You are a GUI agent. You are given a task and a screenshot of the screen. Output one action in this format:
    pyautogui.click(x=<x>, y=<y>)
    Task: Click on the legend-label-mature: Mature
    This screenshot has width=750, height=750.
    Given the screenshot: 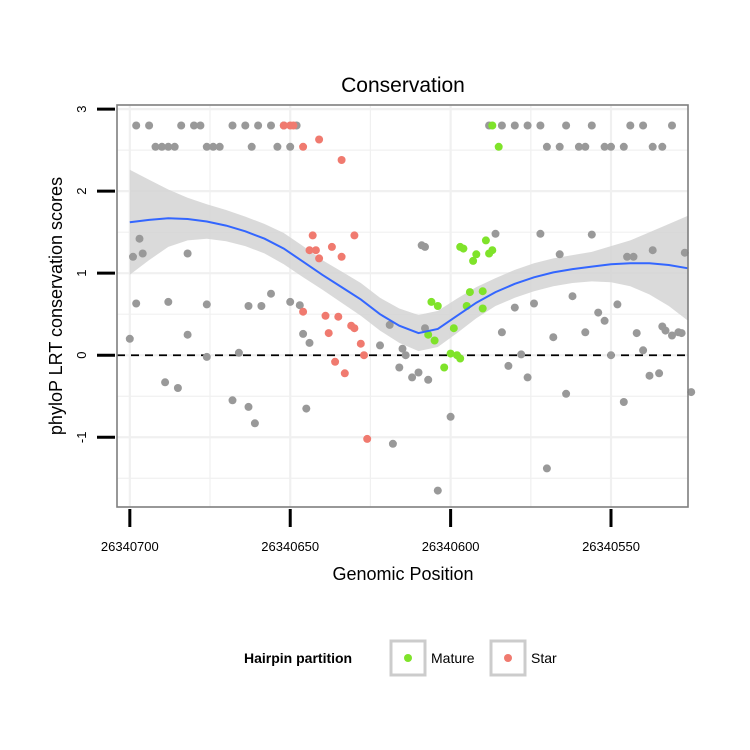 What is the action you would take?
    pyautogui.click(x=453, y=658)
    